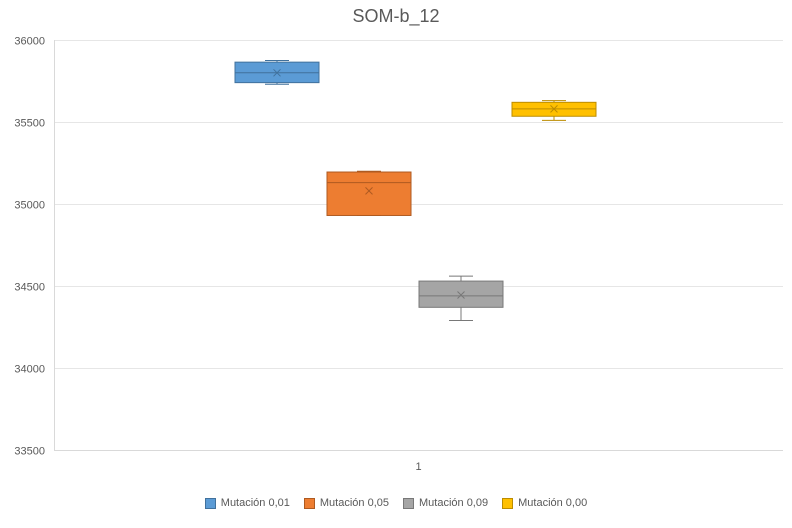 The width and height of the screenshot is (792, 528). What do you see at coordinates (454, 503) in the screenshot?
I see `legend-label: Mutación 0,09` at bounding box center [454, 503].